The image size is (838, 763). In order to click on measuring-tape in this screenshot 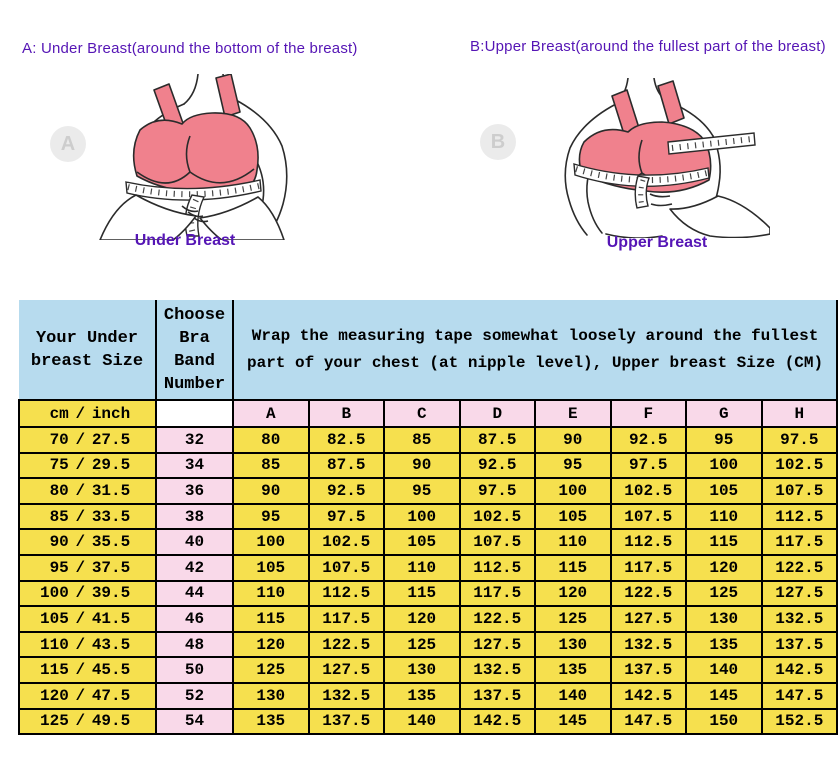, I will do `click(664, 170)`.